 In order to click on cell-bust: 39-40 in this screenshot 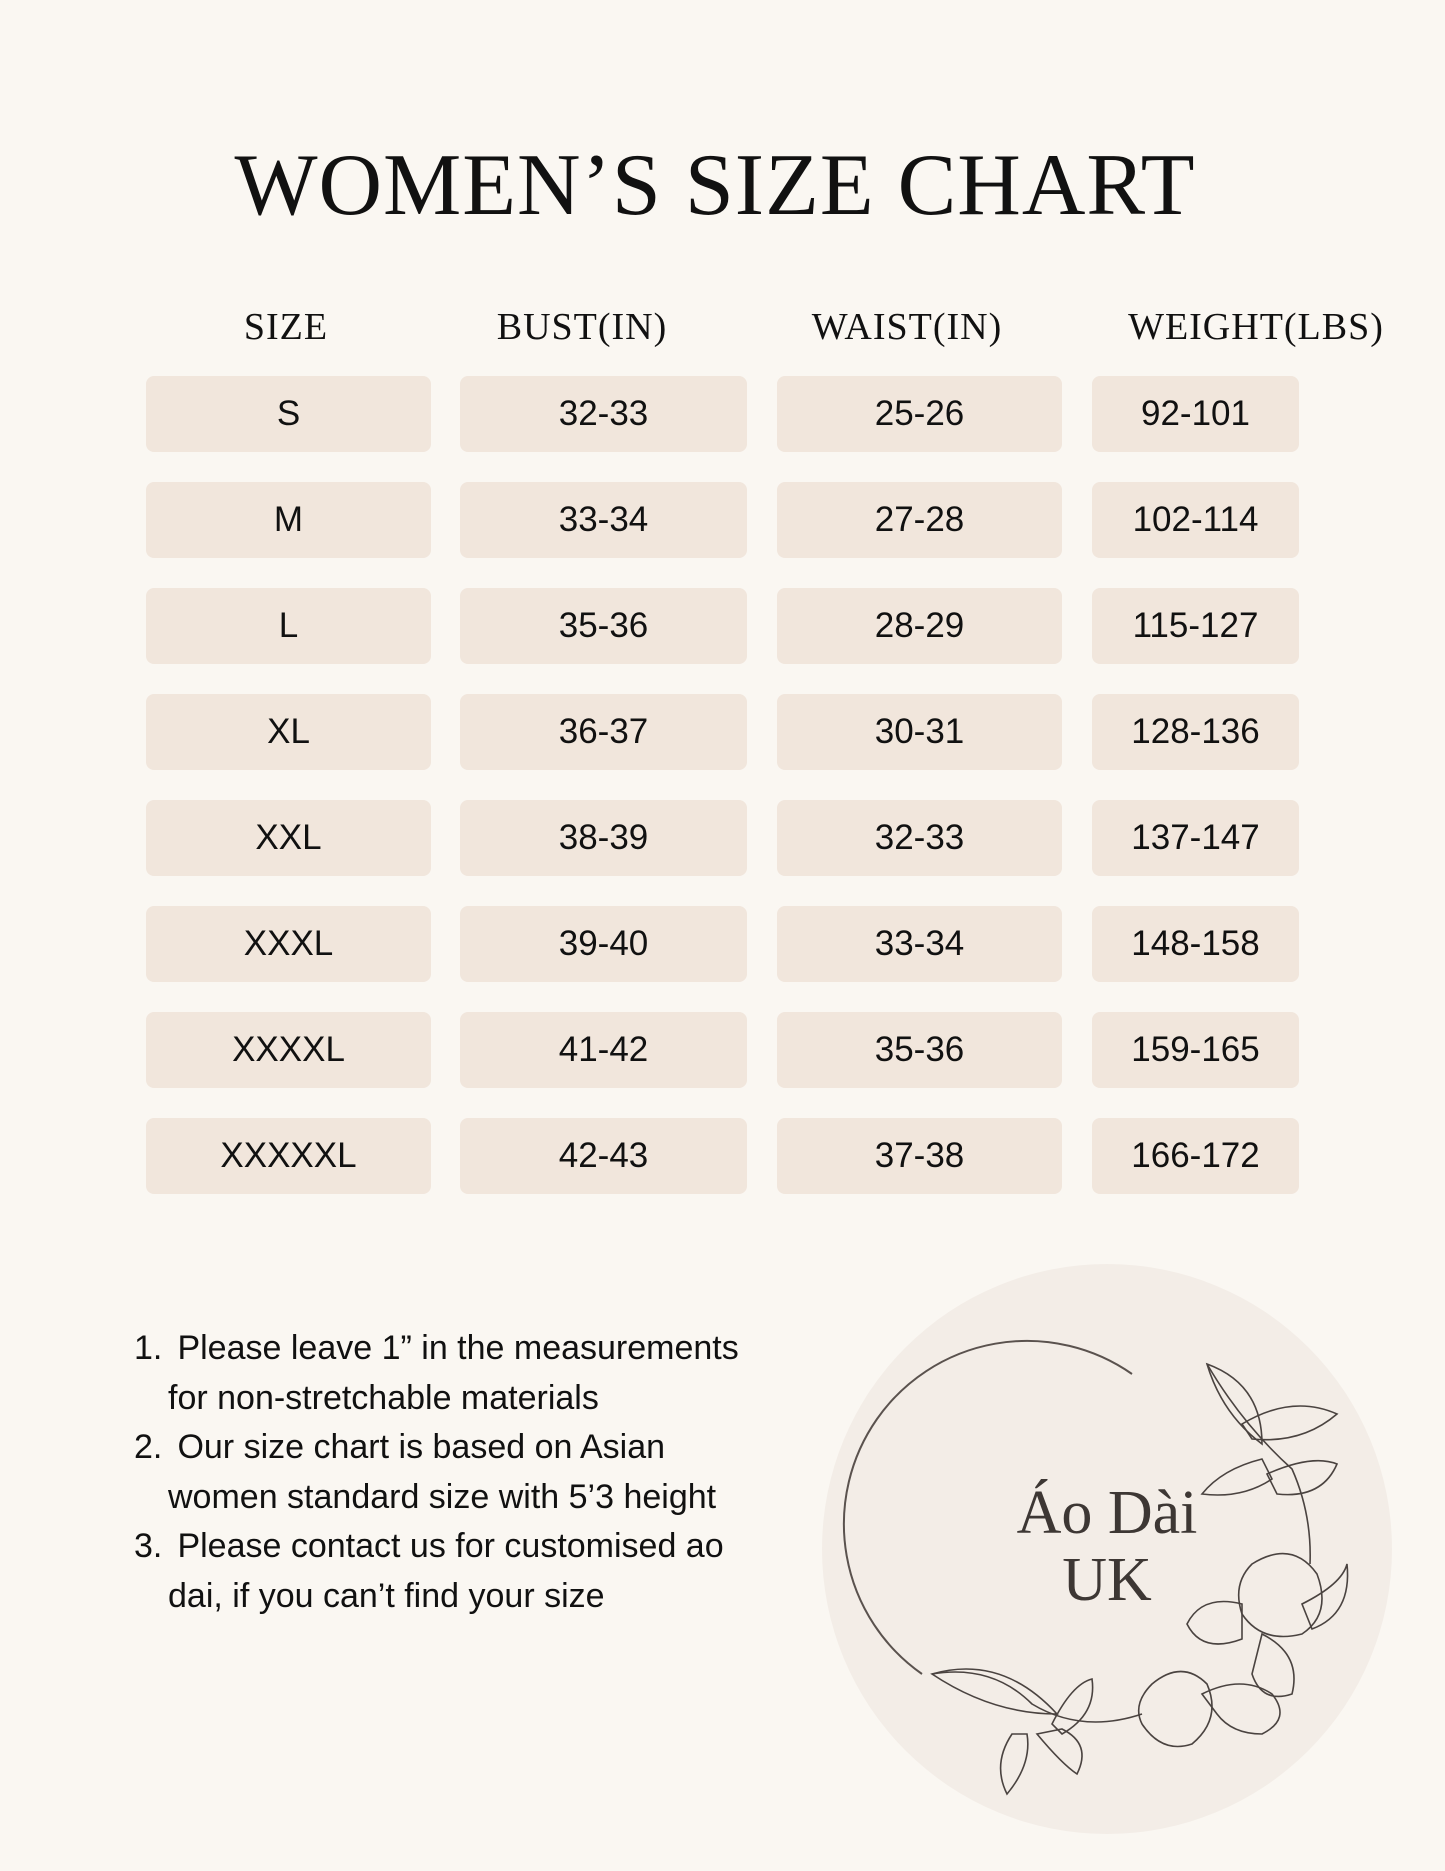, I will do `click(603, 944)`.